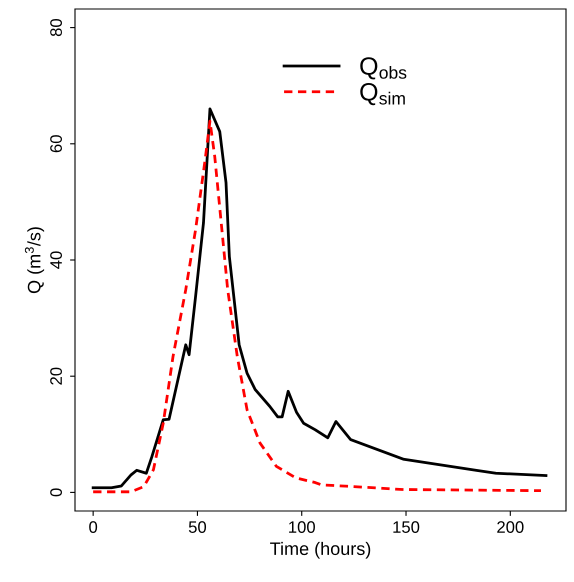  I want to click on y-tick-label: 0, so click(56, 492).